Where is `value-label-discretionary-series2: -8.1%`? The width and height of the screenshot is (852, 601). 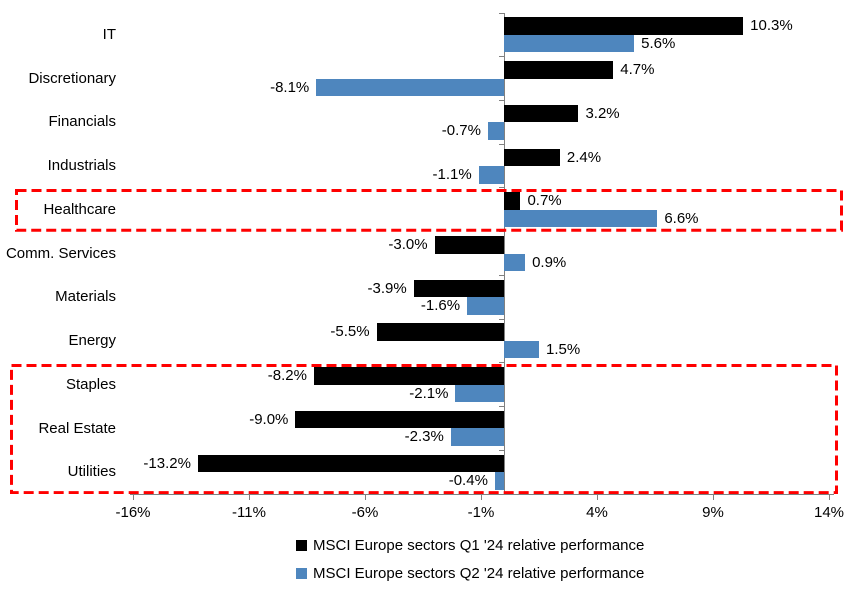 value-label-discretionary-series2: -8.1% is located at coordinates (290, 87).